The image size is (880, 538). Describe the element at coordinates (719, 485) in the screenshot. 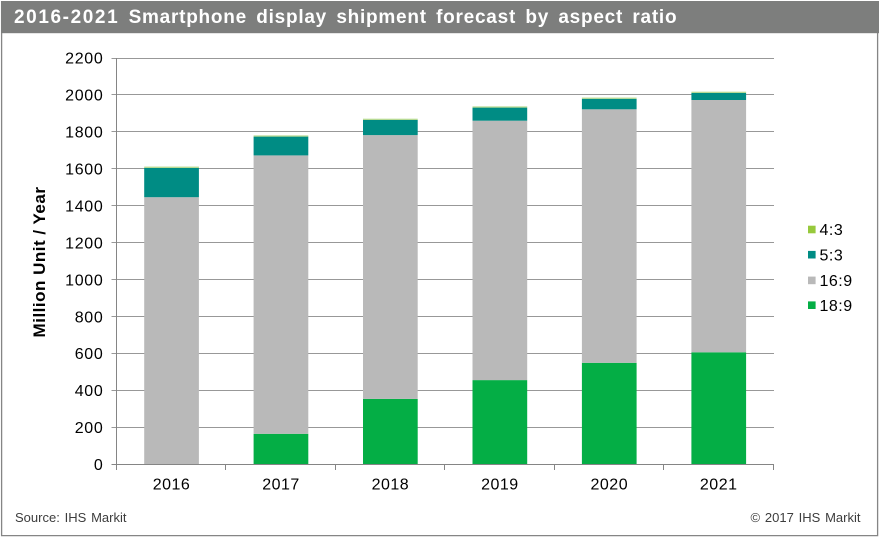

I see `svg-text: 2021` at that location.